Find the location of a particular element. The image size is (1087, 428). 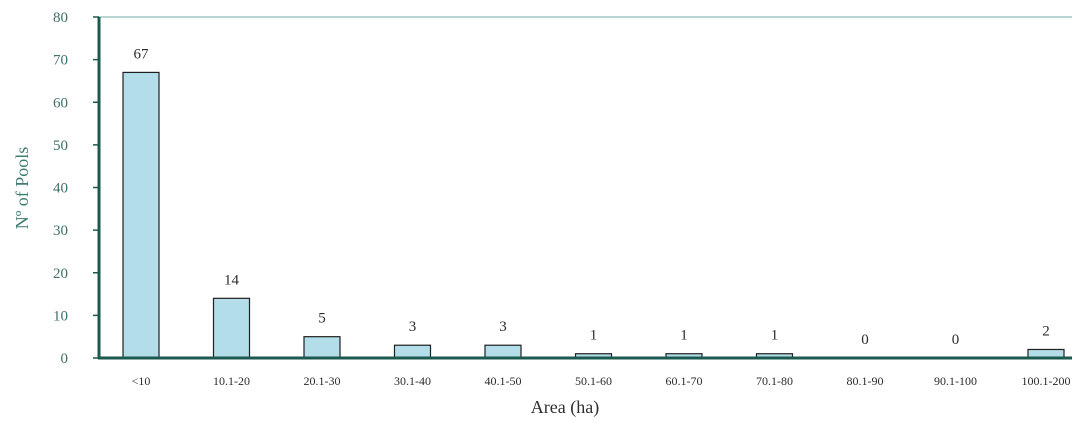

bar-value-label: 5 is located at coordinates (322, 319).